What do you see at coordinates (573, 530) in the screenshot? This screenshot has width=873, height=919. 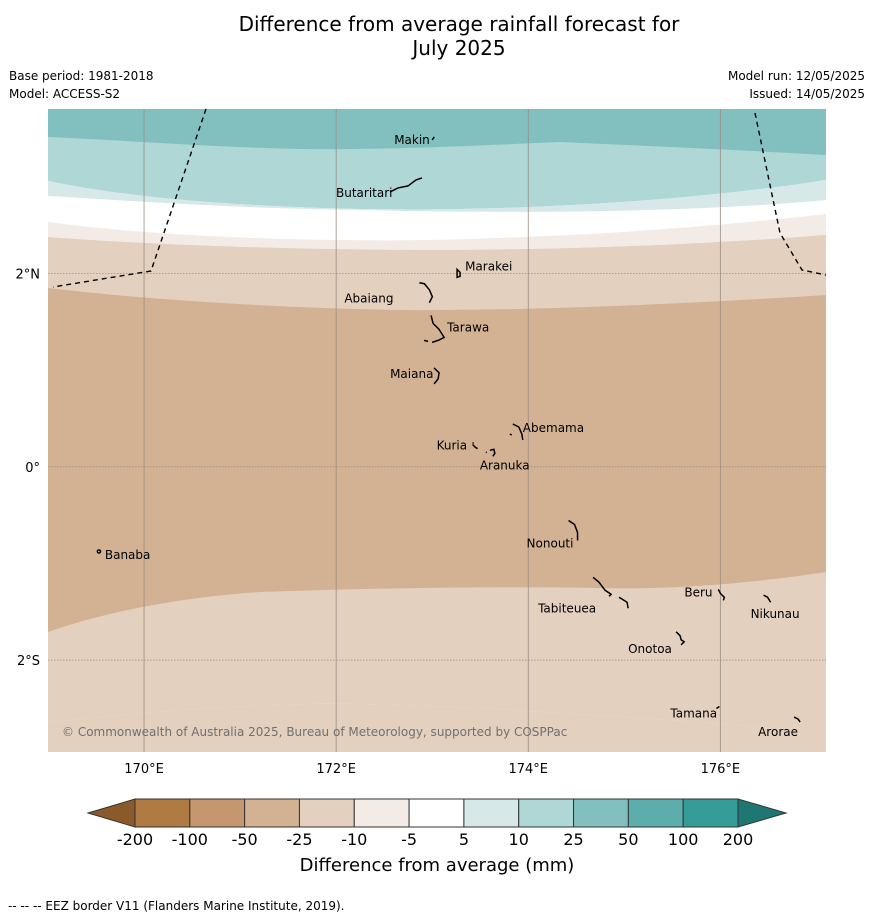 I see `island-nonouti` at bounding box center [573, 530].